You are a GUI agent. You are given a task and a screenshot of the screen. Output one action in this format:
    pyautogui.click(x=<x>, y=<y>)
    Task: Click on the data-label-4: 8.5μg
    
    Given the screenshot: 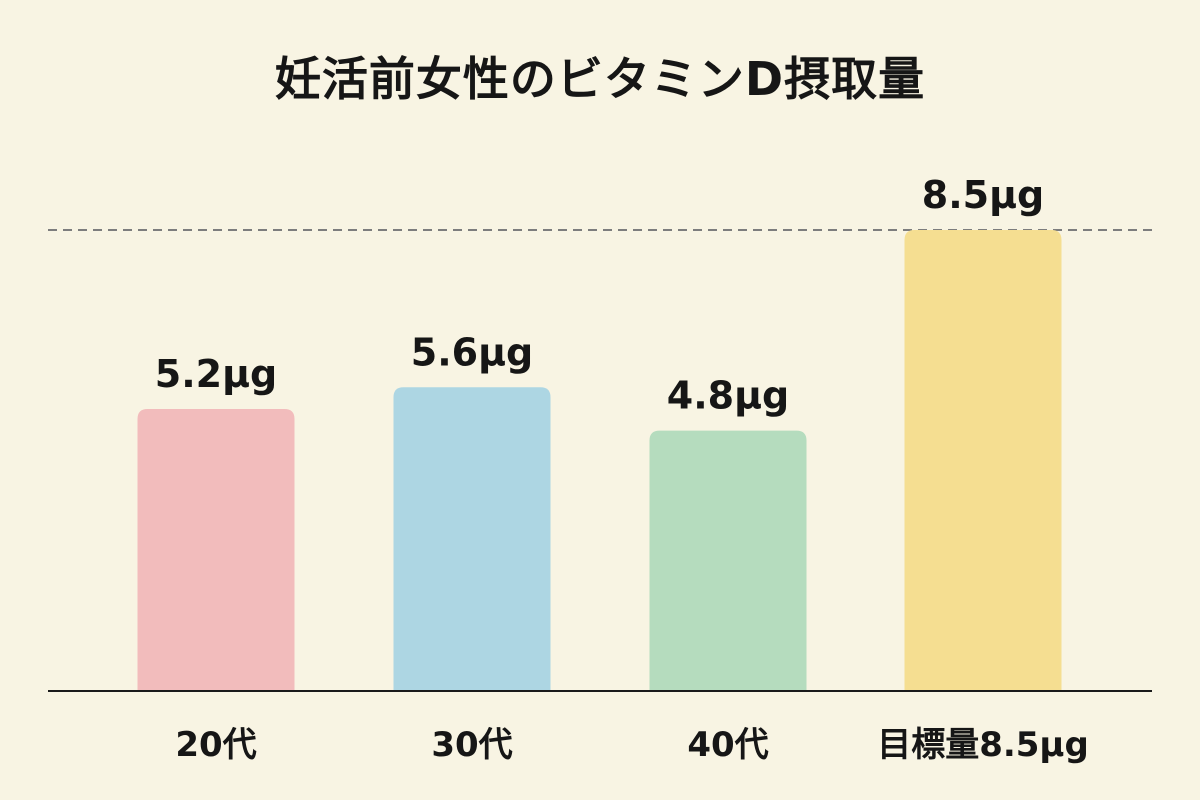 What is the action you would take?
    pyautogui.click(x=983, y=195)
    